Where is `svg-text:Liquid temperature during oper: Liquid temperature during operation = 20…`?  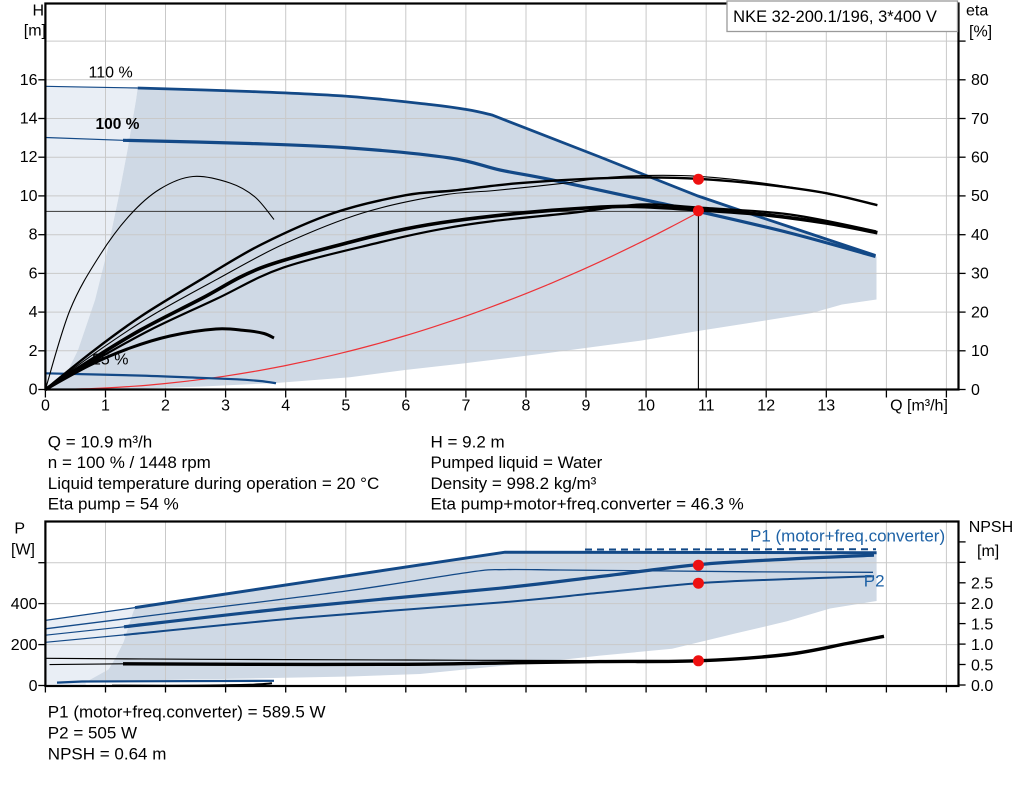 svg-text:Liquid temperature during oper: Liquid temperature during operation = 20… is located at coordinates (213, 483).